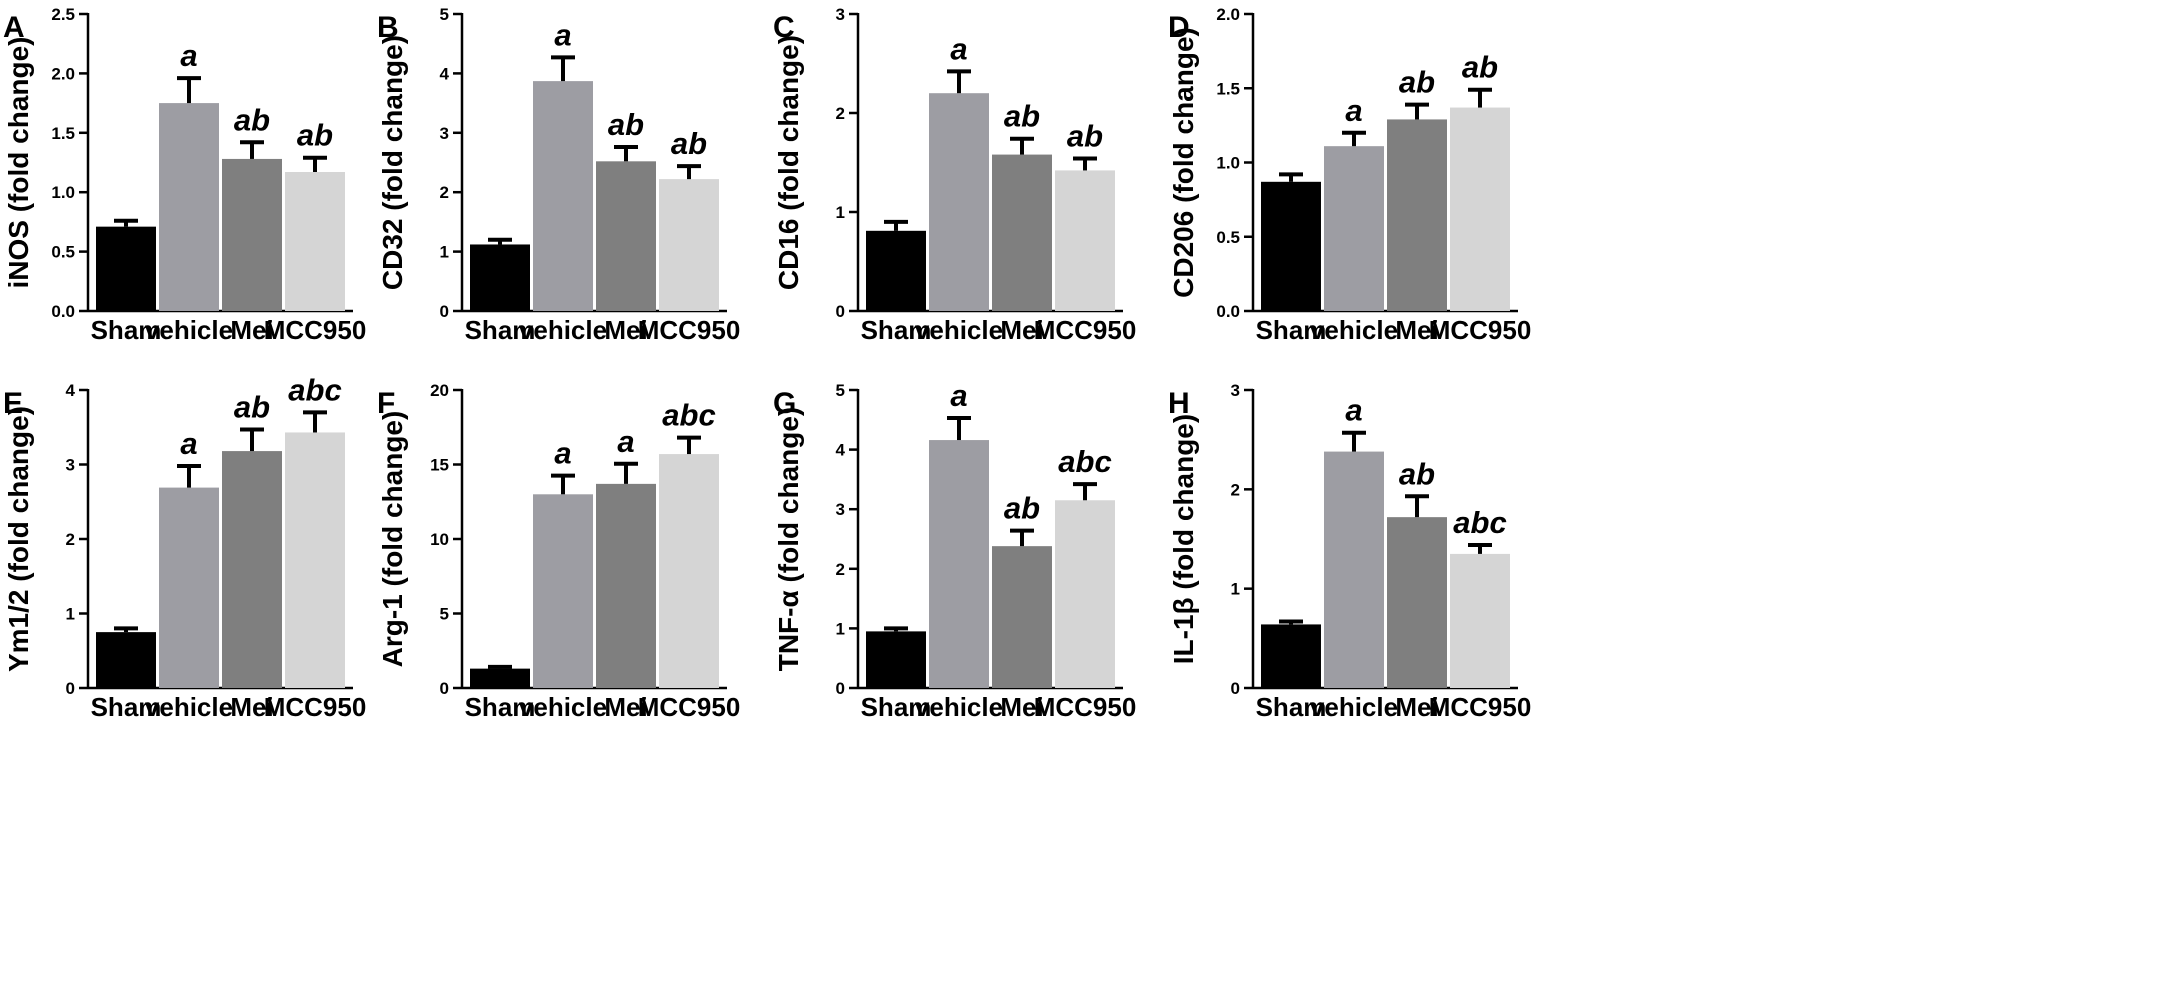 Image resolution: width=2175 pixels, height=995 pixels. I want to click on y-axis-label: CD16 (fold change), so click(788, 162).